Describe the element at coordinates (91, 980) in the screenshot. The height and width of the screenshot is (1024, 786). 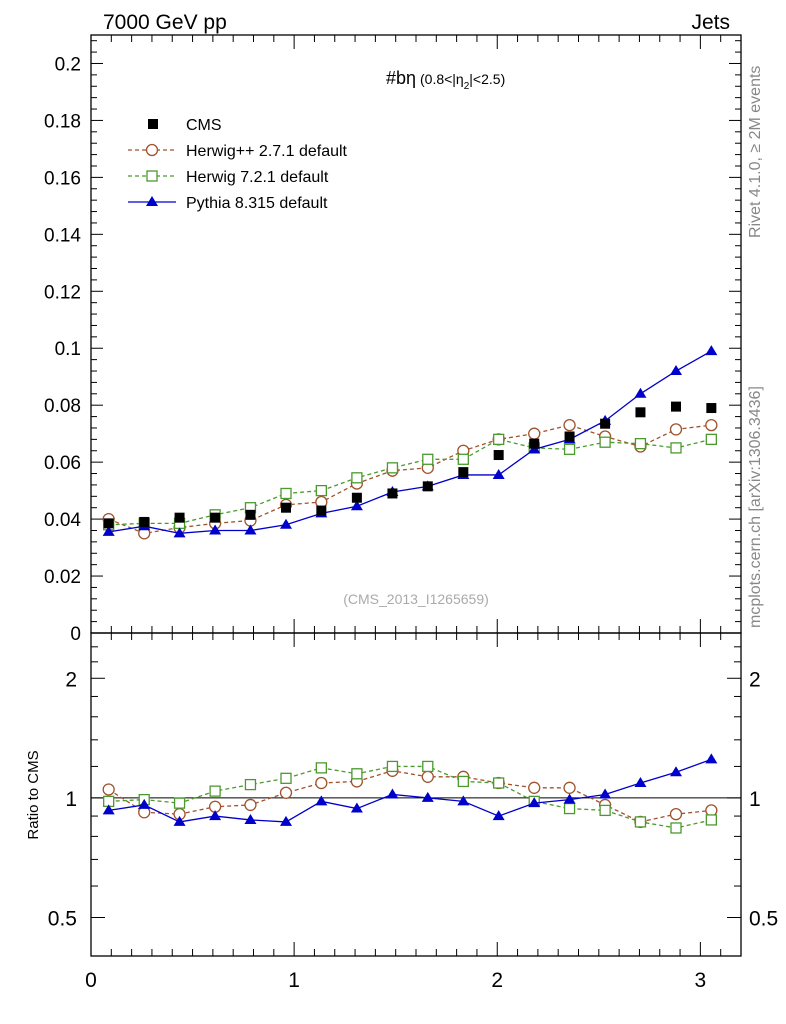
I see `x-tick-label: 0` at that location.